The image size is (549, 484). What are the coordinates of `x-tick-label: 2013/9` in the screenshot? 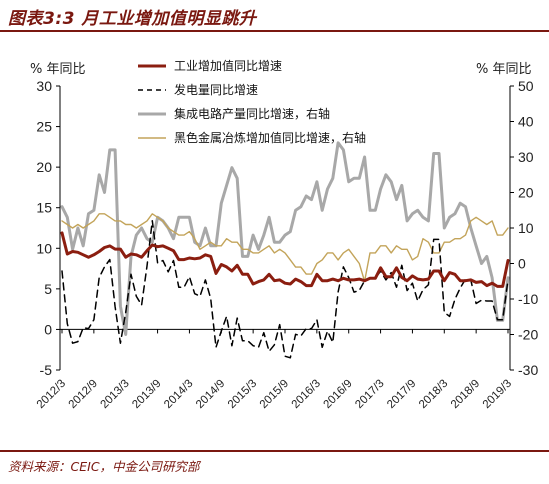 It's located at (146, 394).